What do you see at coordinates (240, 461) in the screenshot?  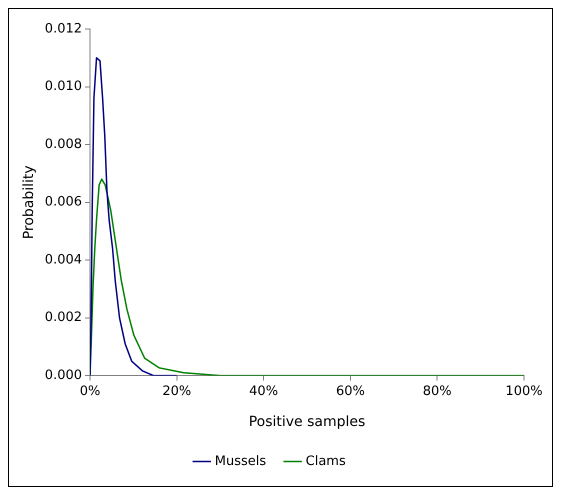 I see `legend-label: Mussels` at bounding box center [240, 461].